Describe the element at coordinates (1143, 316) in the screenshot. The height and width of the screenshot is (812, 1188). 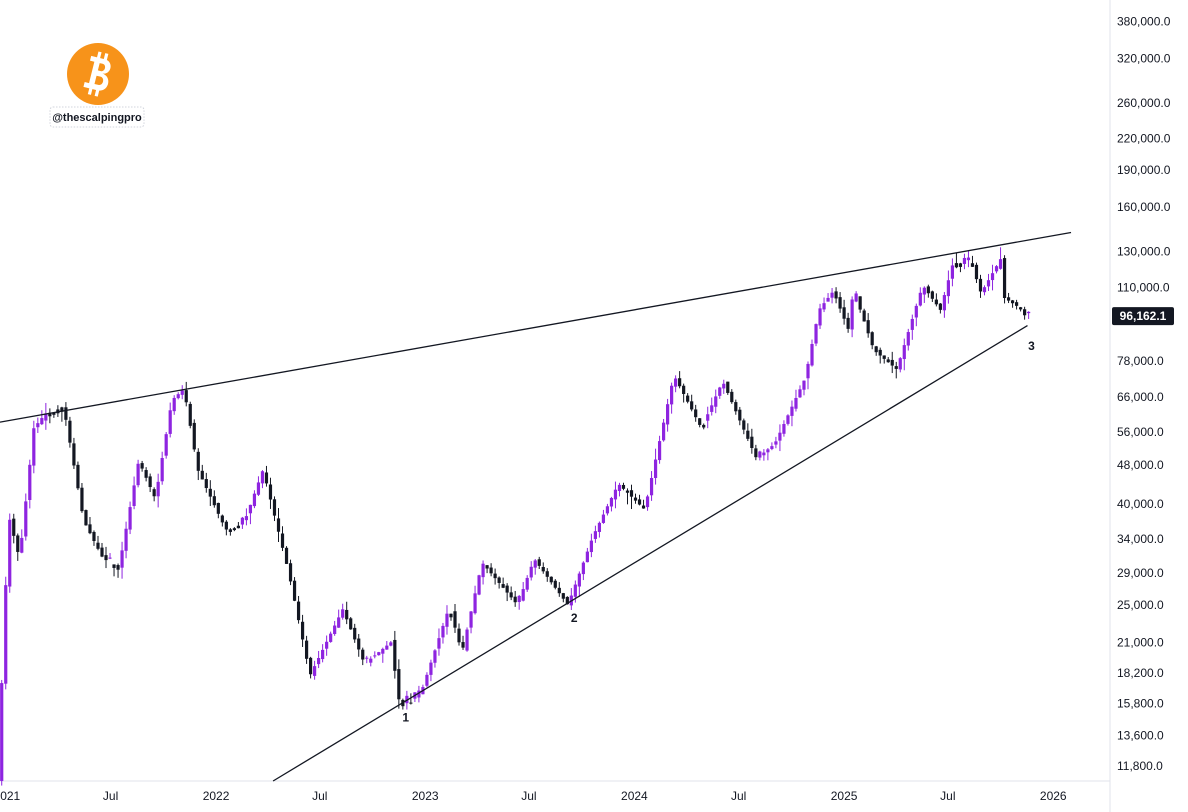
I see `last-price-tag-bg` at that location.